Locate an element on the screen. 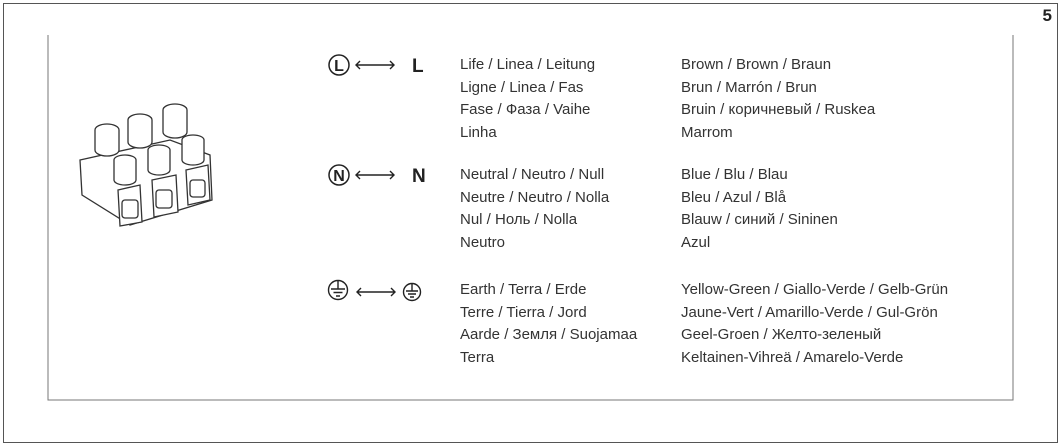  wire-color: Brown / Brown / Braun is located at coordinates (756, 64).